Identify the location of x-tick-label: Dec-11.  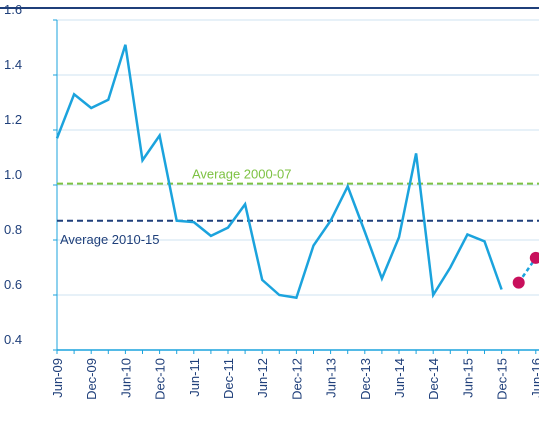
(228, 378).